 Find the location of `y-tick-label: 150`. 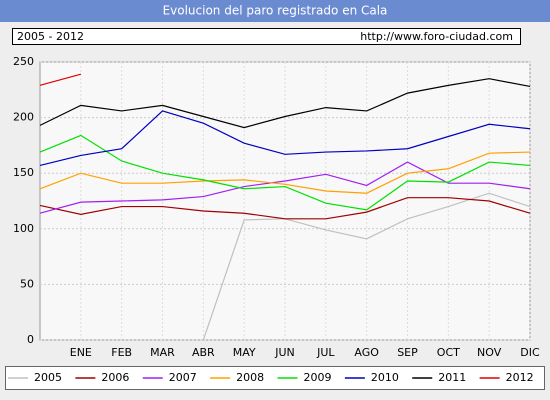

y-tick-label: 150 is located at coordinates (23, 172).